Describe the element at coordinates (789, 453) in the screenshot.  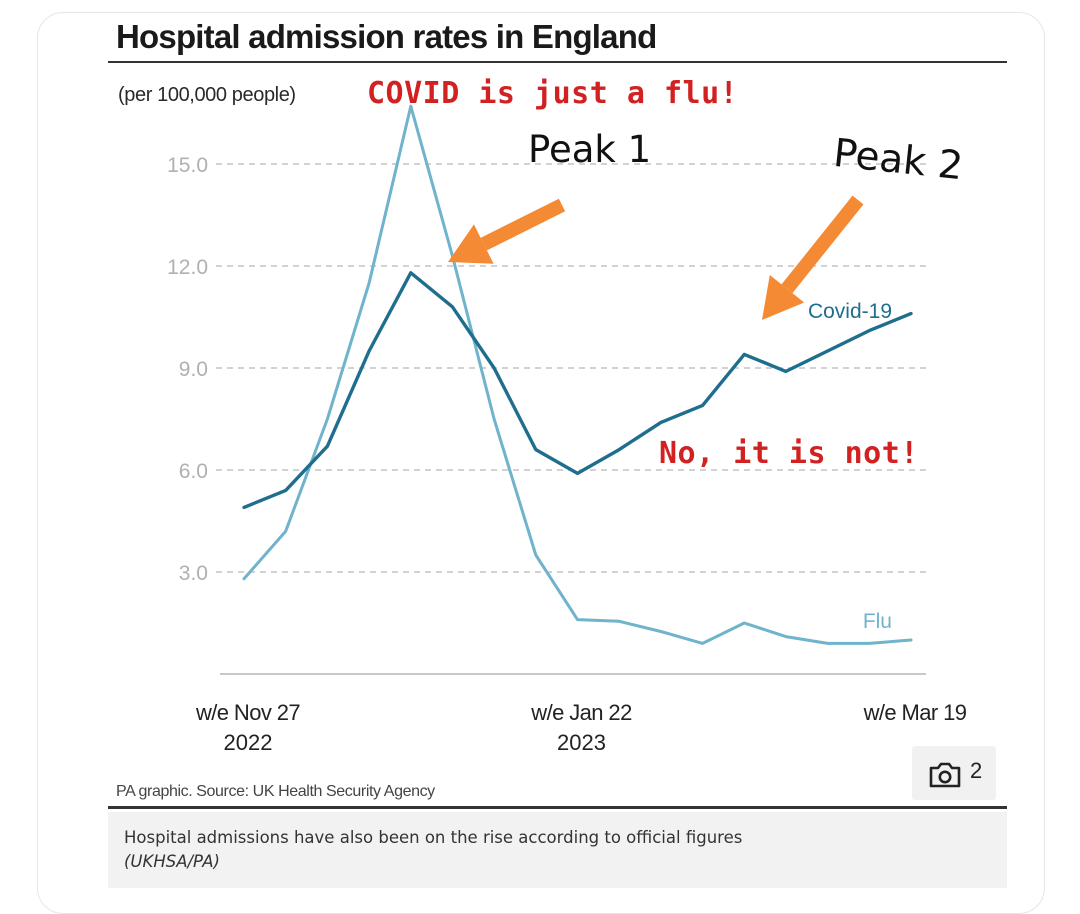
I see `annotation-not: No, it is not!` at that location.